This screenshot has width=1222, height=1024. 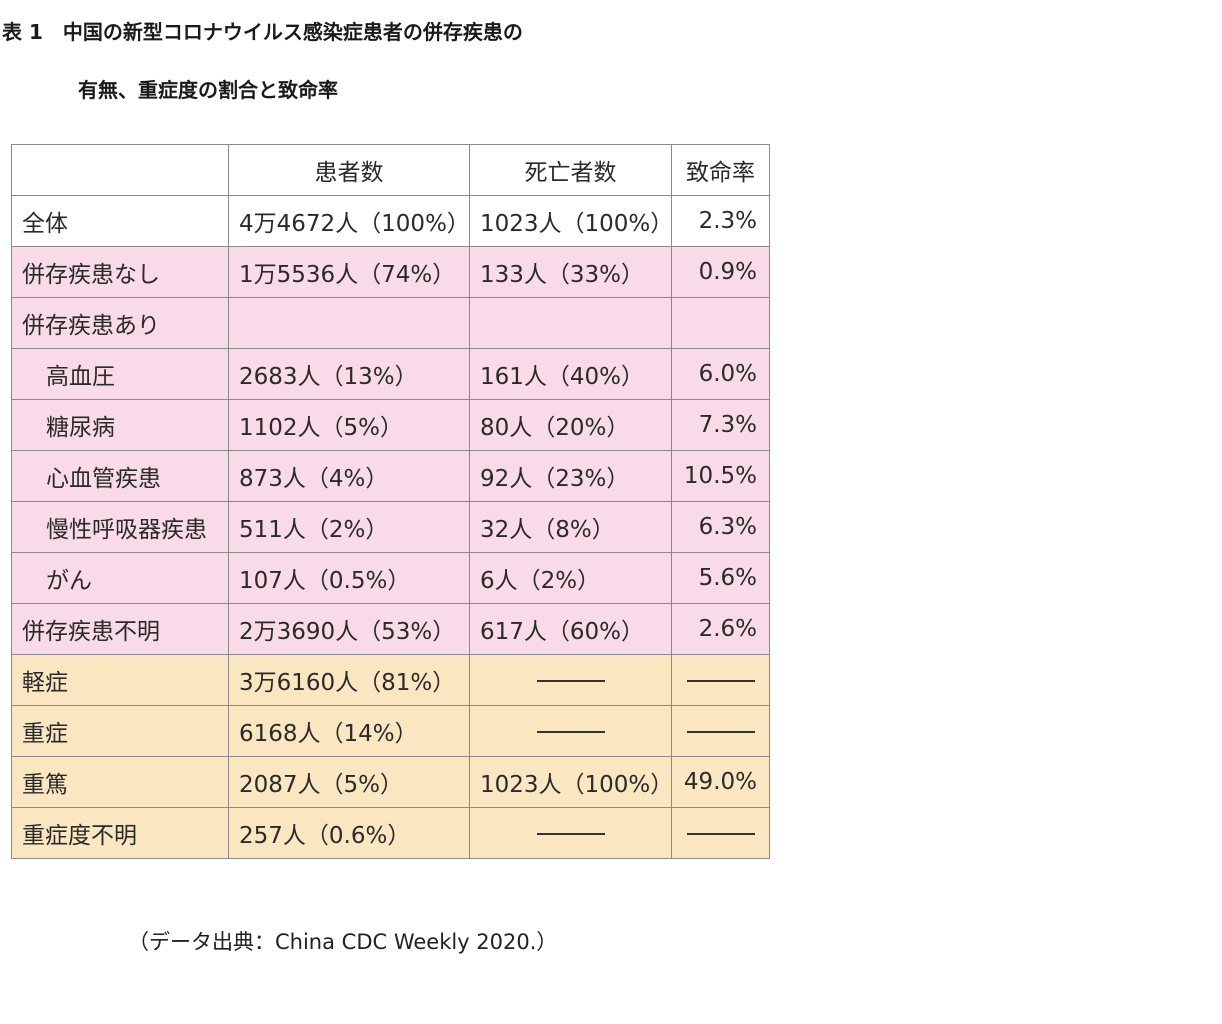 What do you see at coordinates (720, 170) in the screenshot?
I see `header-cell-fatality-rate: 致命率` at bounding box center [720, 170].